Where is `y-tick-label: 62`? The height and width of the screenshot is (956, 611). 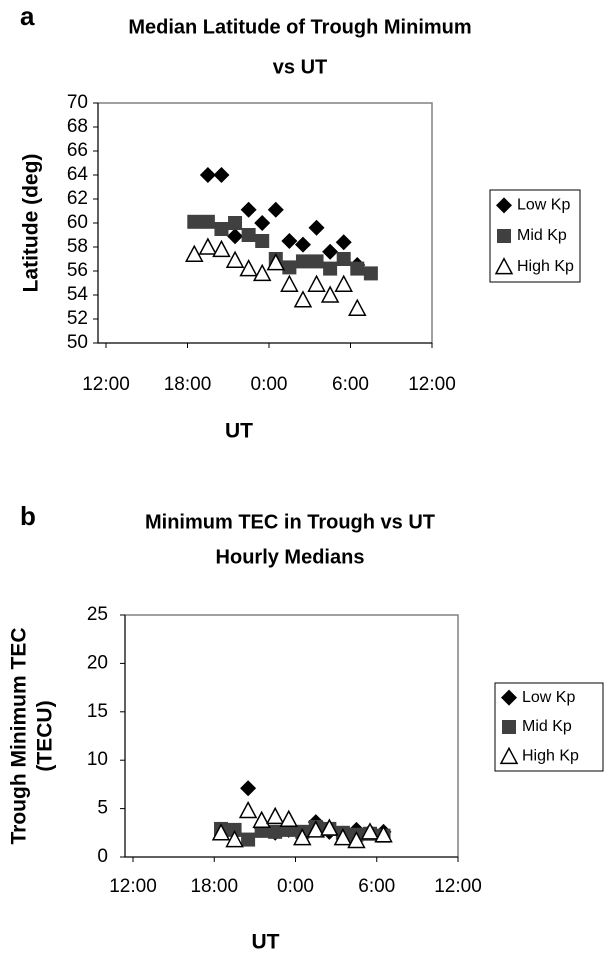 y-tick-label: 62 is located at coordinates (77, 198).